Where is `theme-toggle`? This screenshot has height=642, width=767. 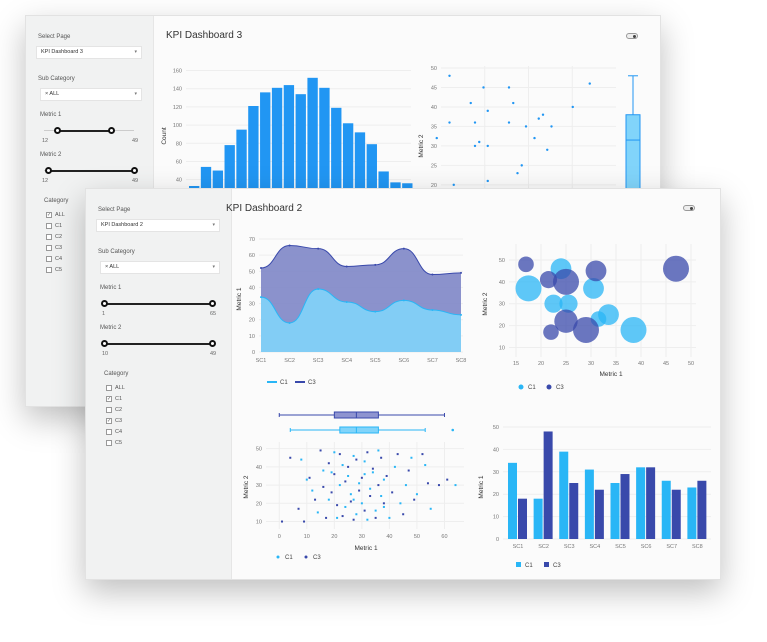 theme-toggle is located at coordinates (689, 208).